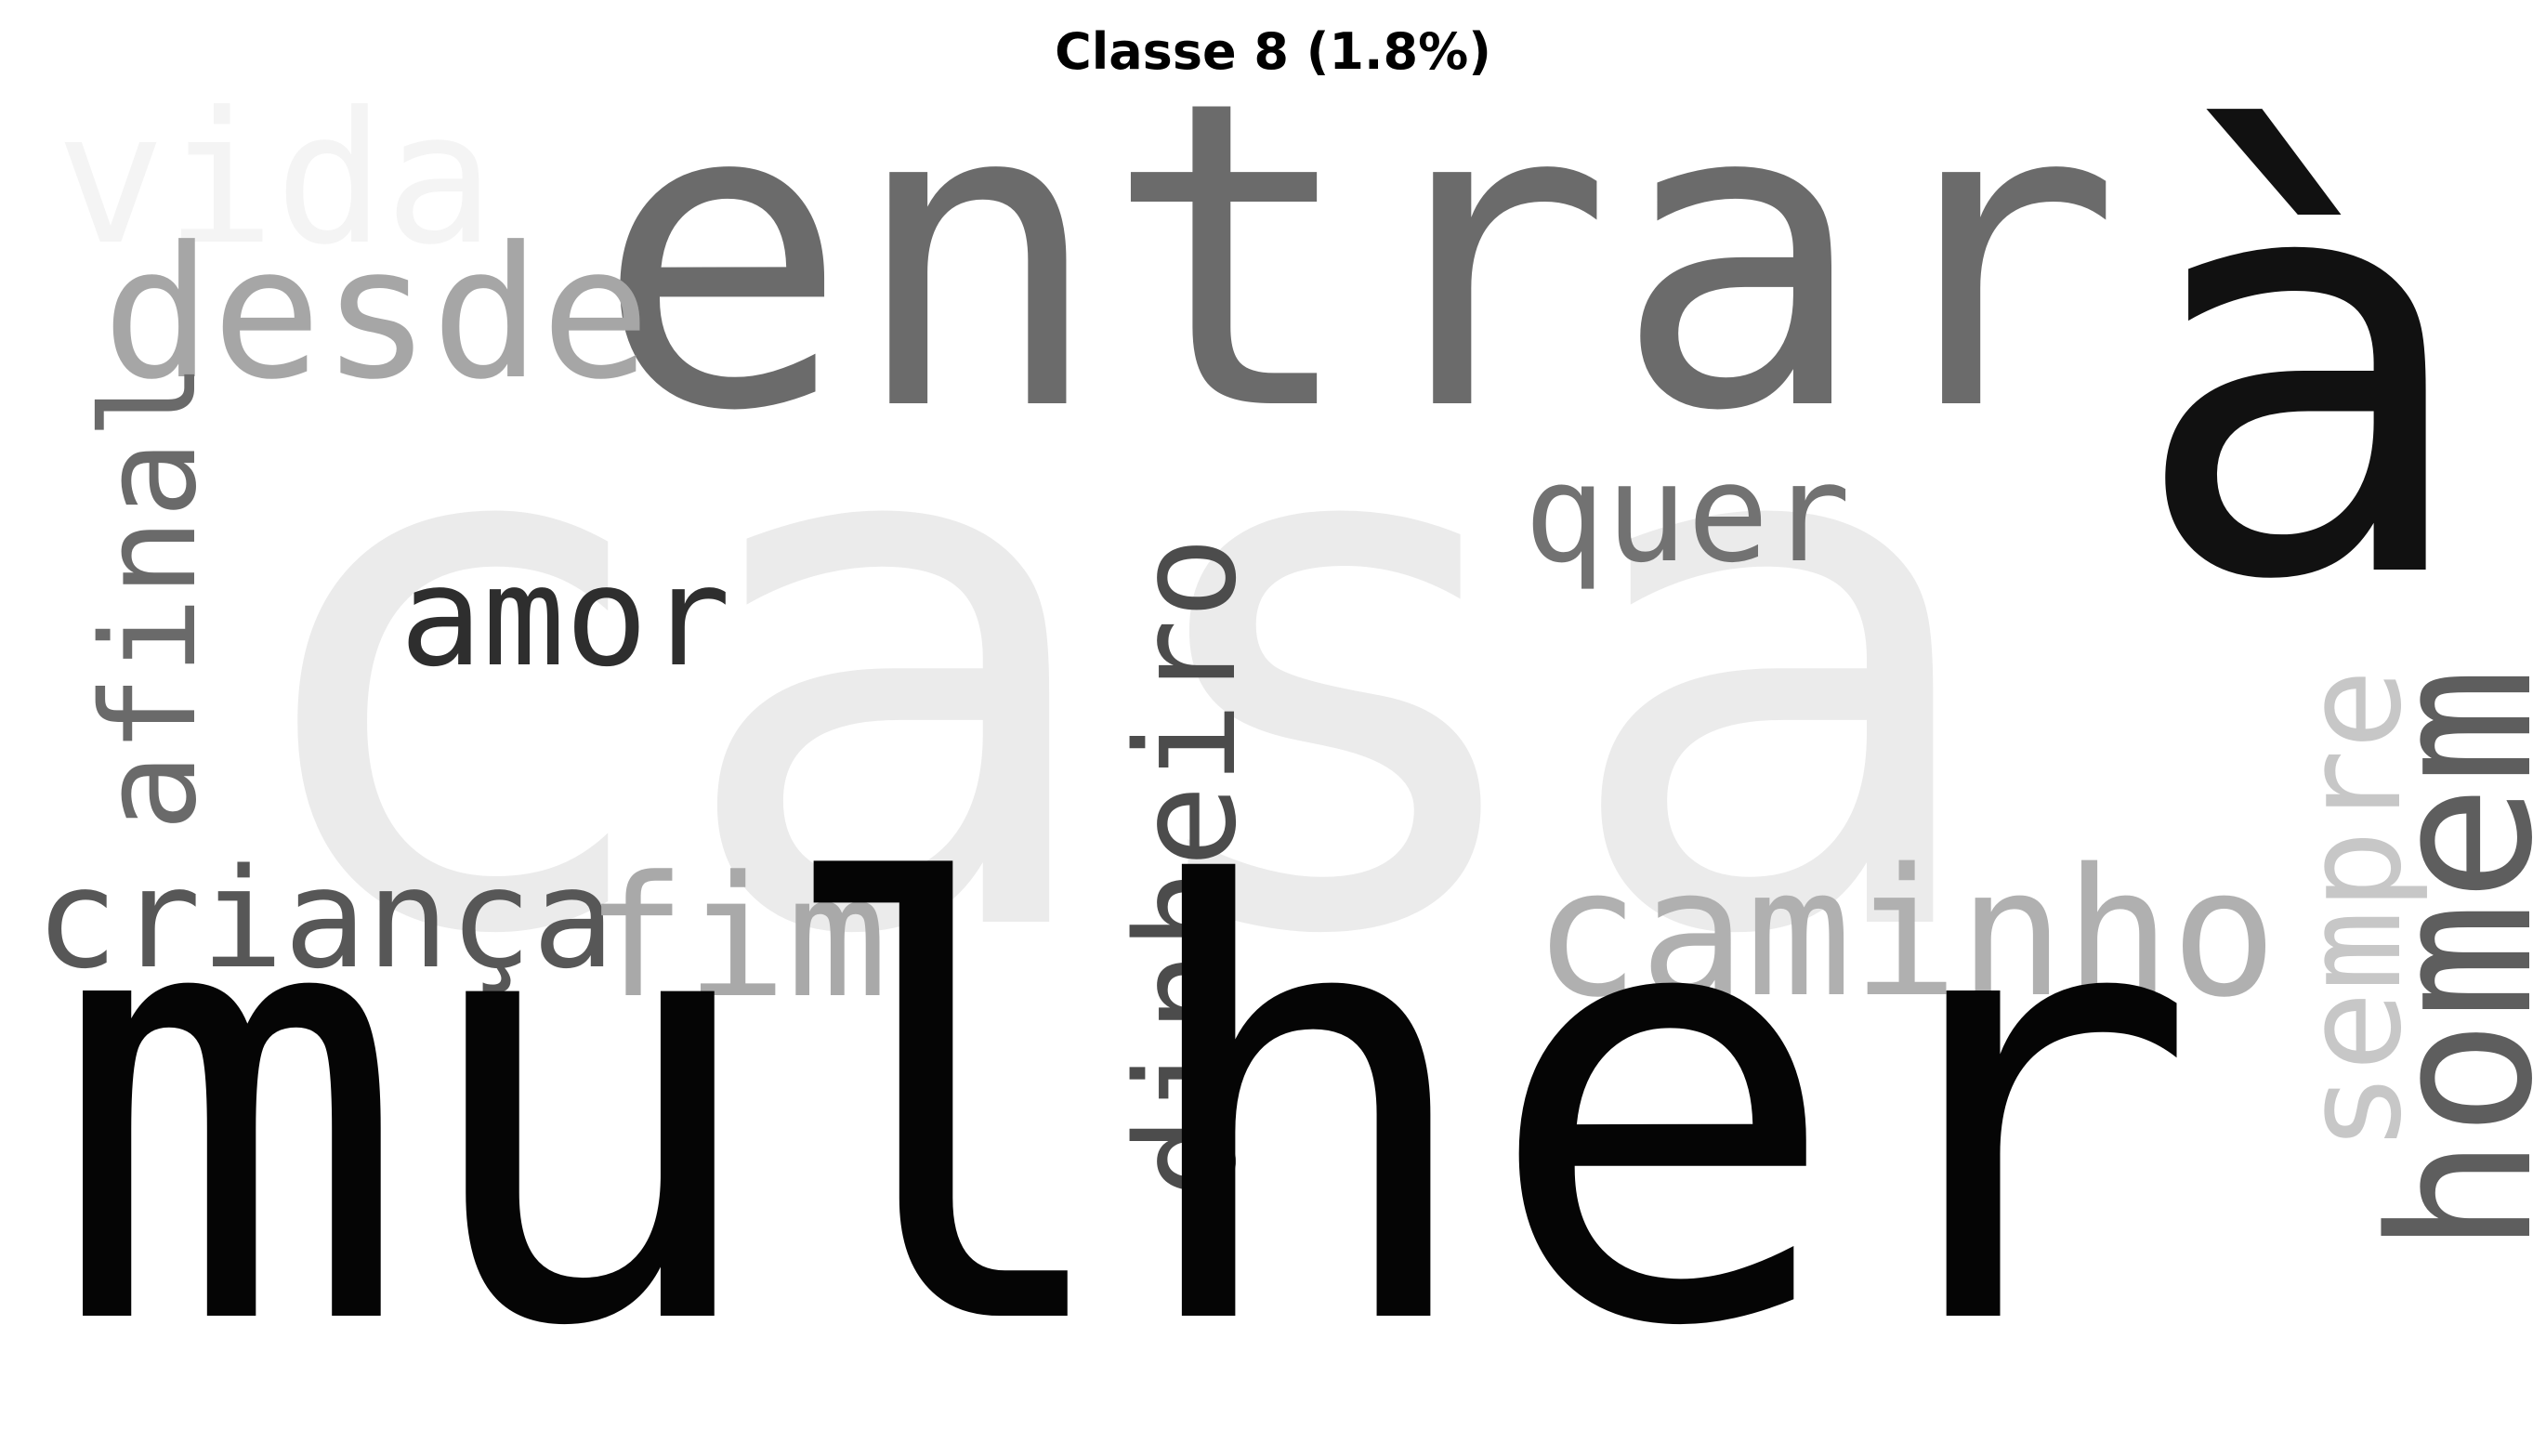  I want to click on chart-title: Classe 8 (1.8%), so click(1273, 51).